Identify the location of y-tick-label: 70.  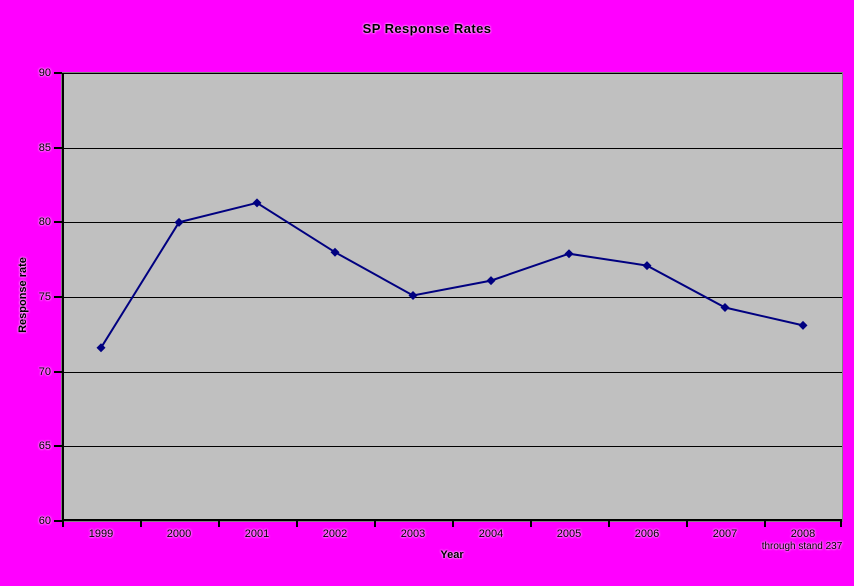
(44, 371).